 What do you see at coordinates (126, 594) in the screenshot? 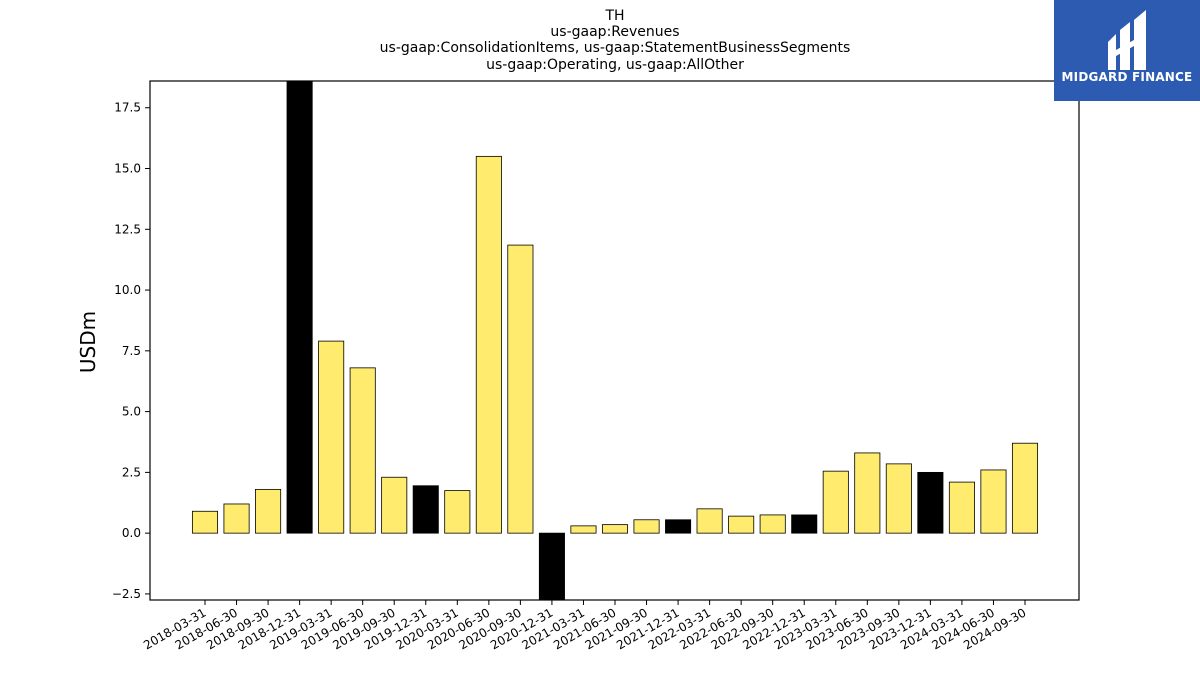
I see `y-tick-label-0: −2.5` at bounding box center [126, 594].